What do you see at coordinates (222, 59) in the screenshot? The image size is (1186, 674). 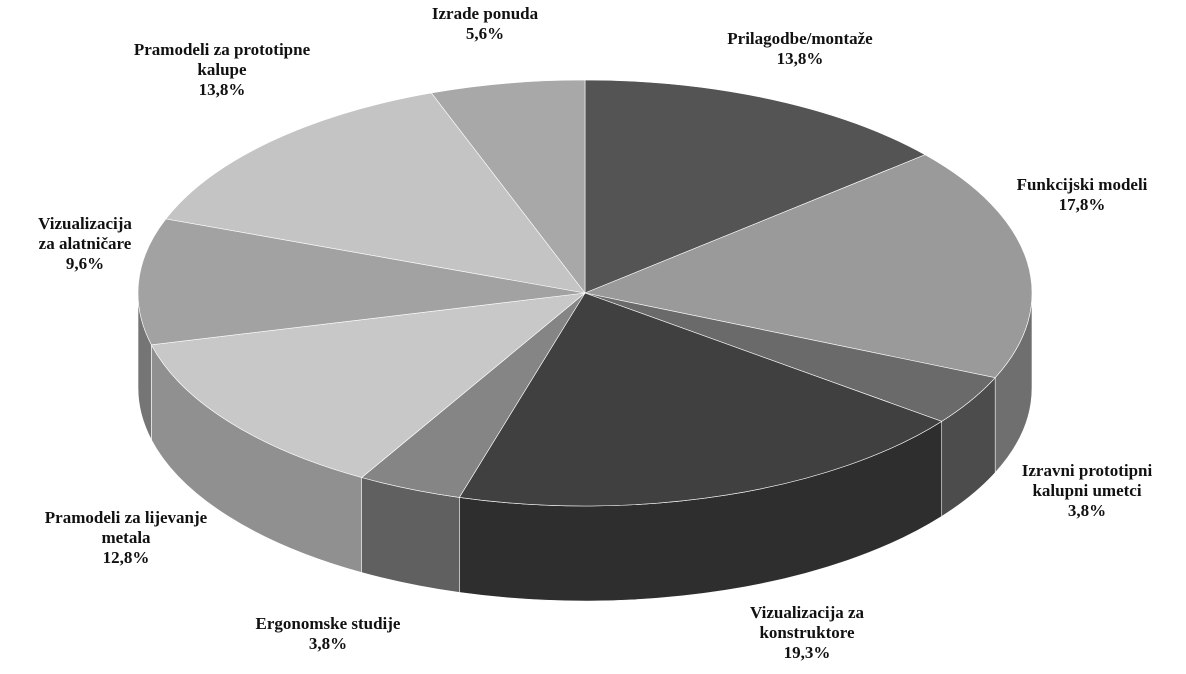 I see `slice-label: Pramodeli za prototipne kalupe` at bounding box center [222, 59].